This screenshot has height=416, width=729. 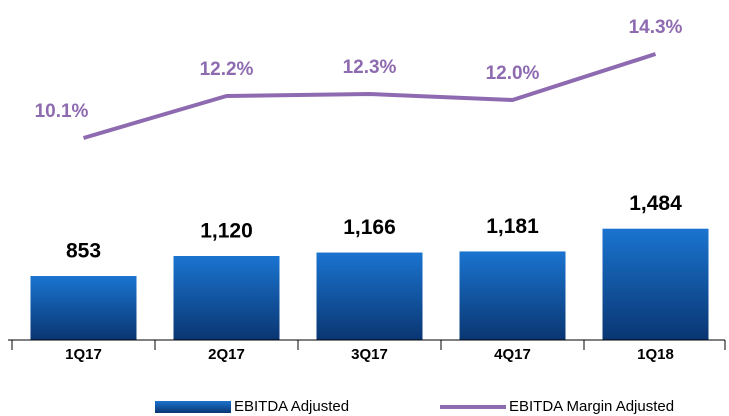 I want to click on bar-value-label: 1,484, so click(x=655, y=203).